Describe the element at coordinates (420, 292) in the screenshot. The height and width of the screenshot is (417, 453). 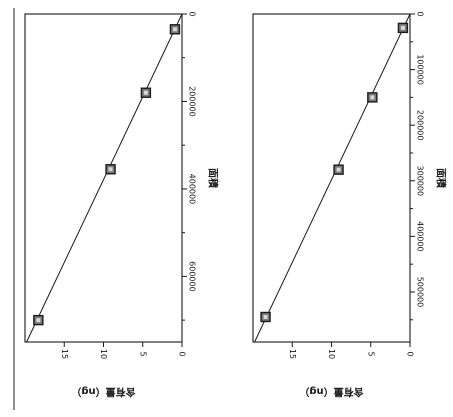
I see `x-tick-label: 500000` at that location.